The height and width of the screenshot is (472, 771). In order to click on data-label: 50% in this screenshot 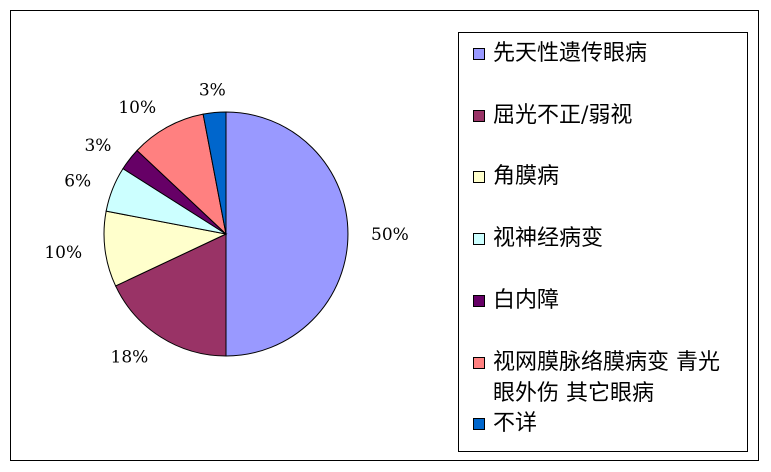, I will do `click(390, 235)`.